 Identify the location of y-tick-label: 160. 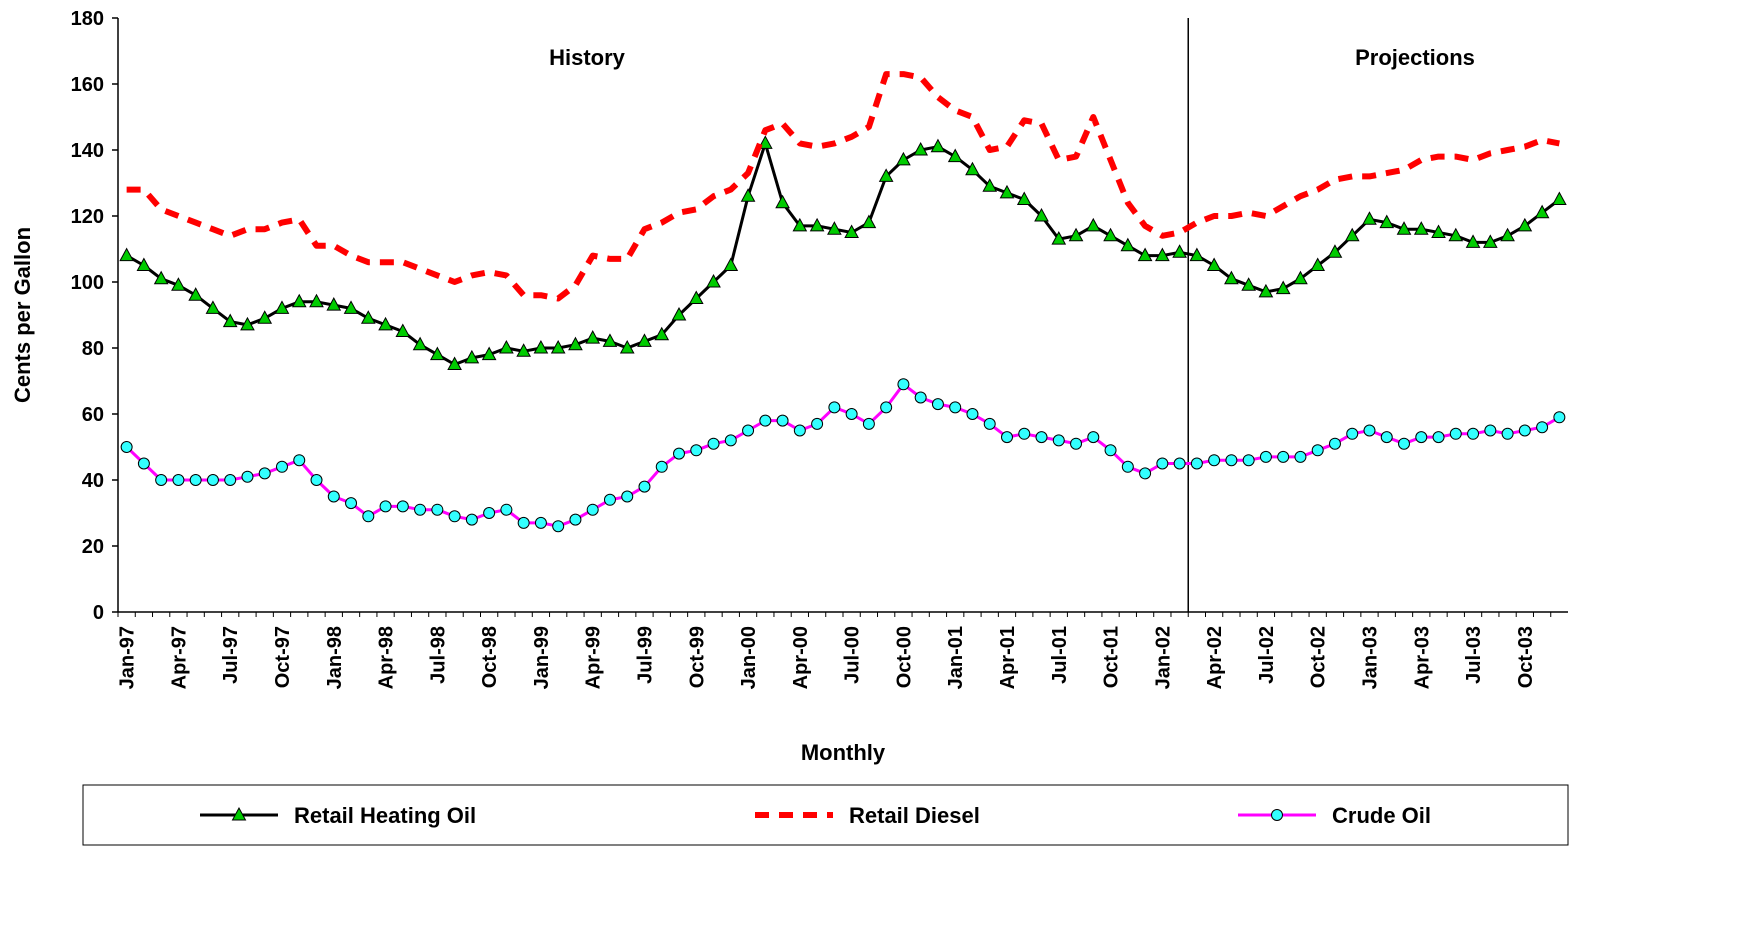
(87, 85).